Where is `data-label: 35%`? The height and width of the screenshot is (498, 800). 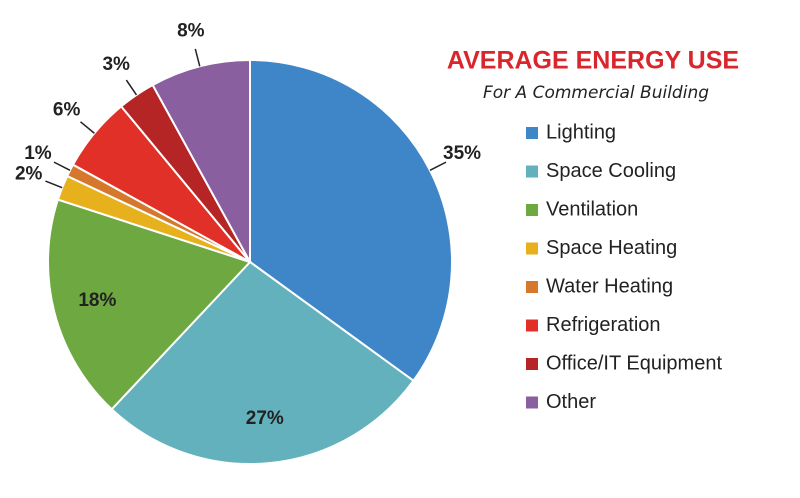 data-label: 35% is located at coordinates (462, 153).